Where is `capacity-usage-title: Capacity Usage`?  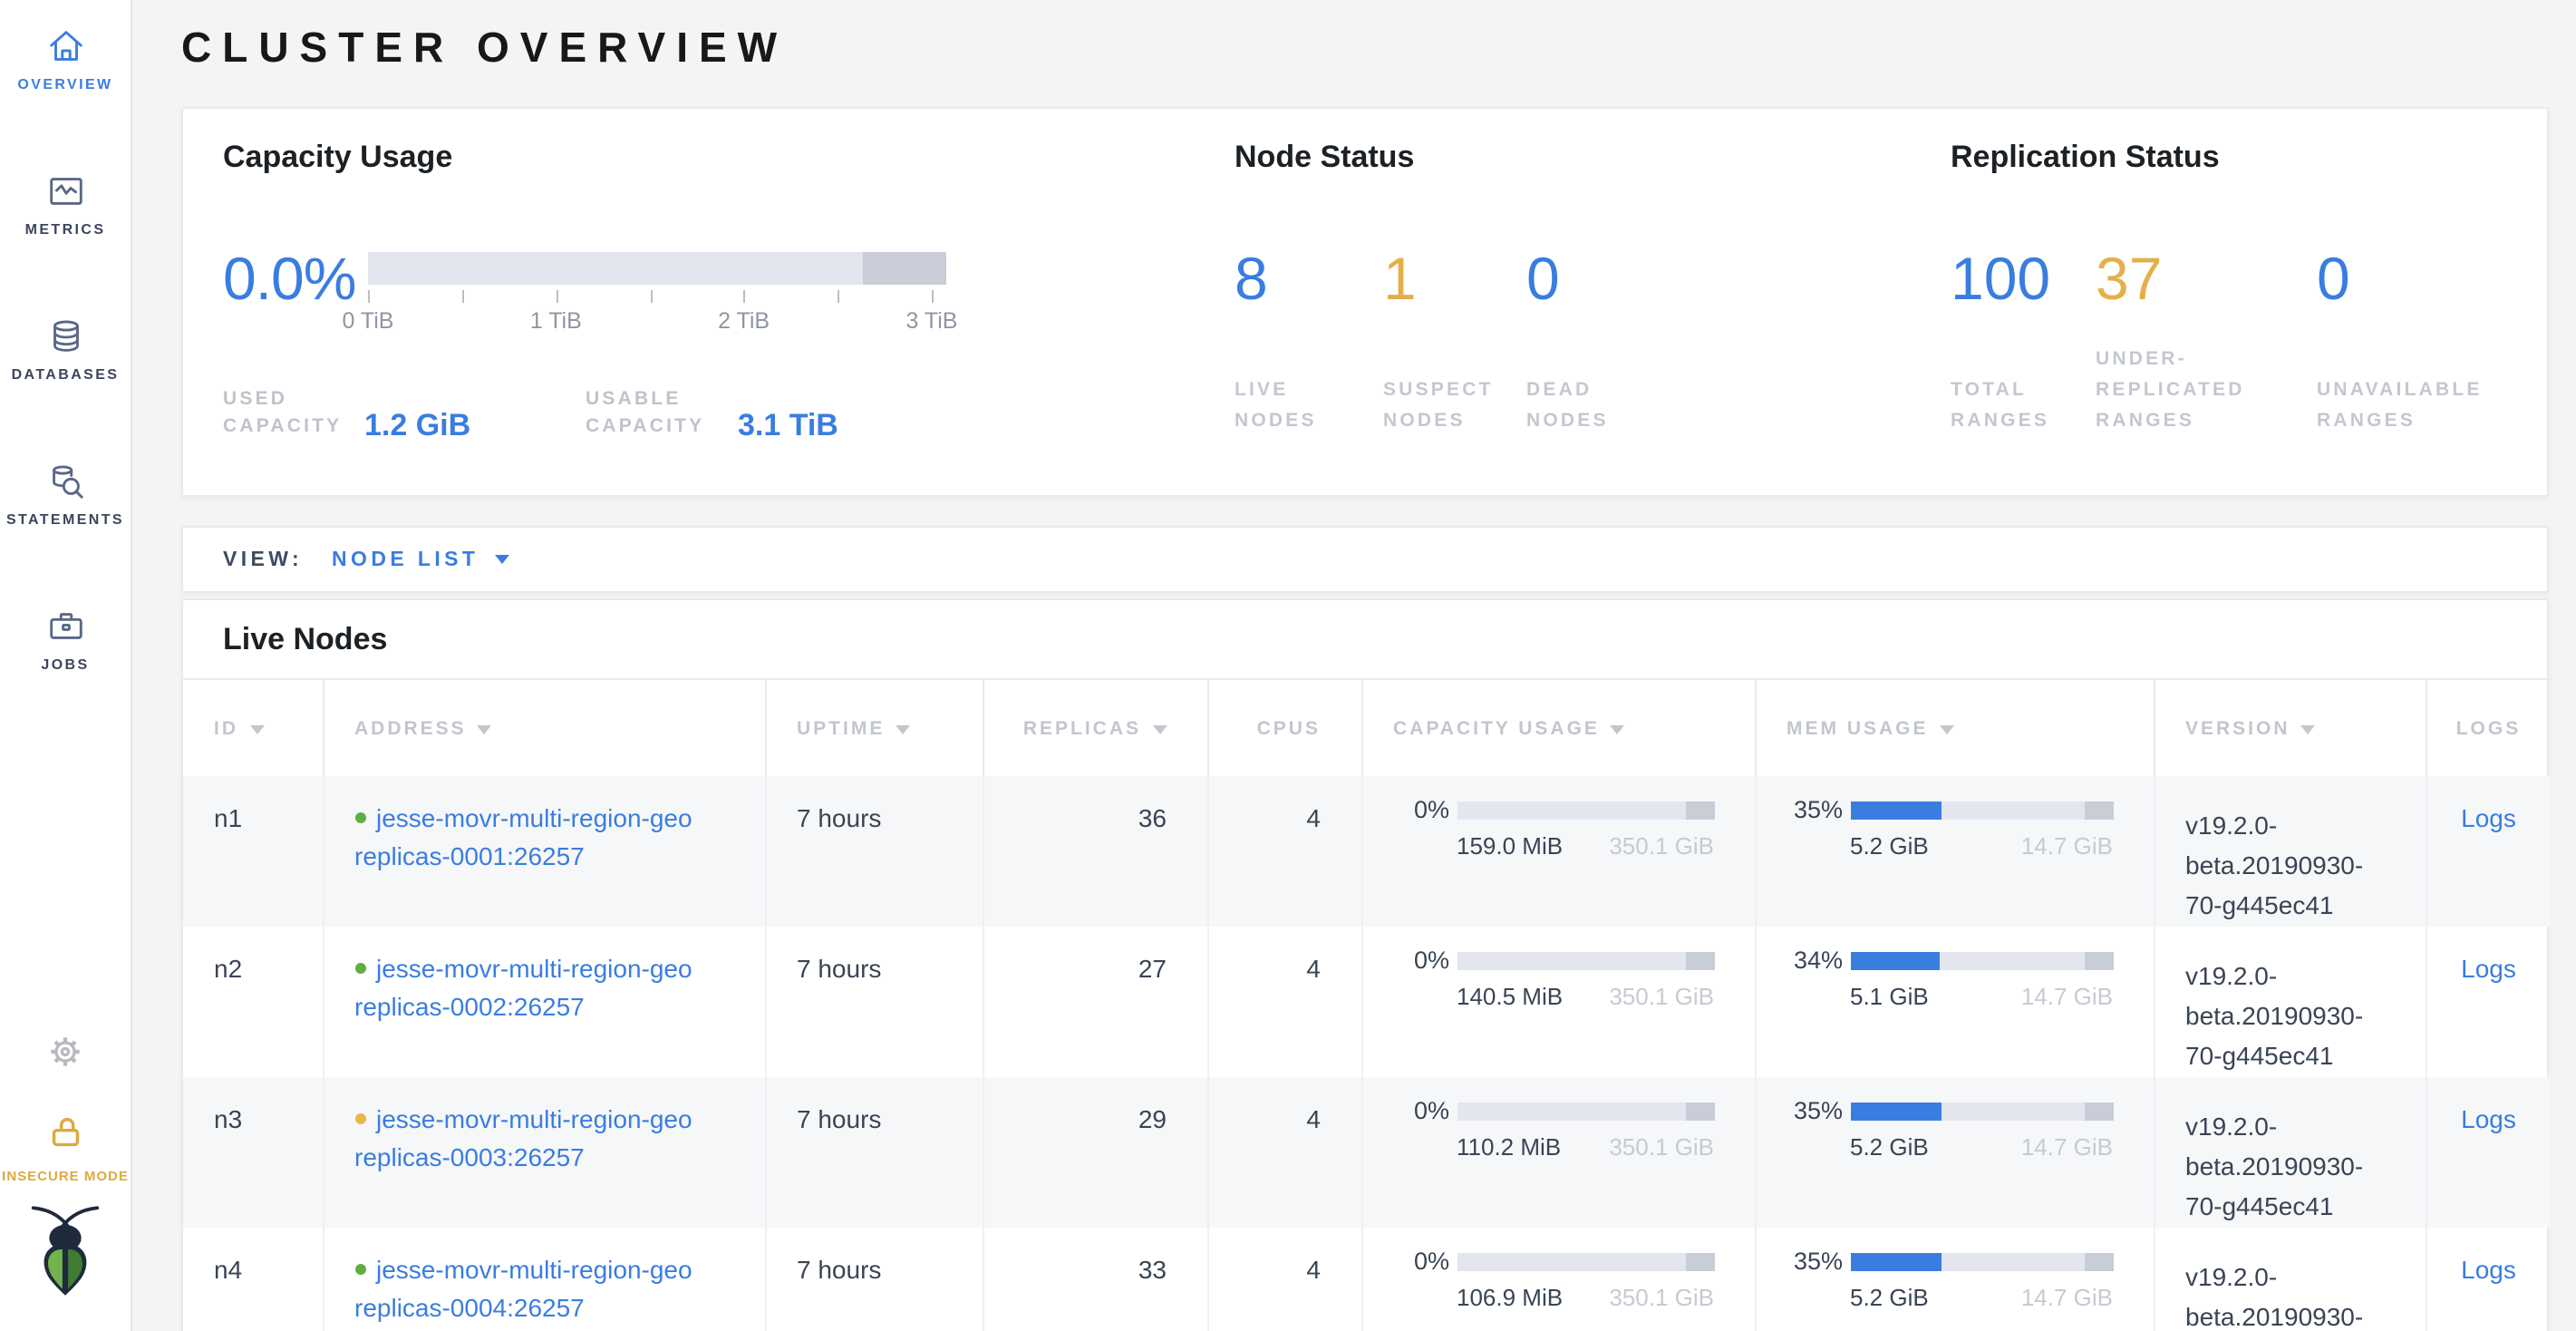 capacity-usage-title: Capacity Usage is located at coordinates (338, 157).